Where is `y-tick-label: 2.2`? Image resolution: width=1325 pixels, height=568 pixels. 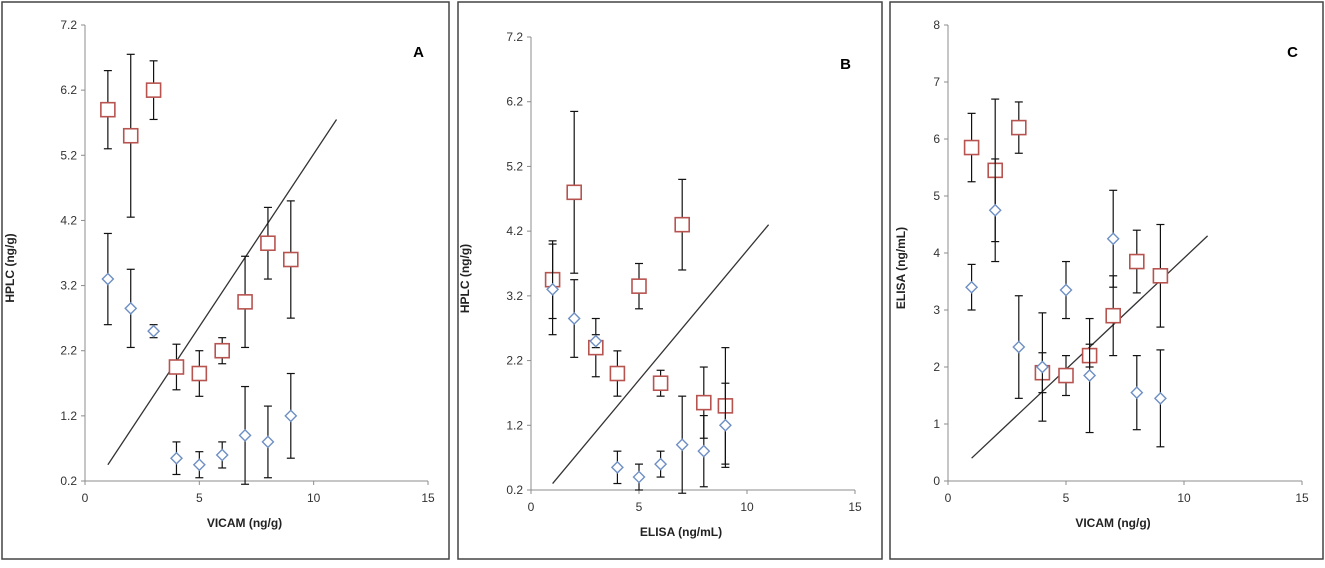 y-tick-label: 2.2 is located at coordinates (68, 351).